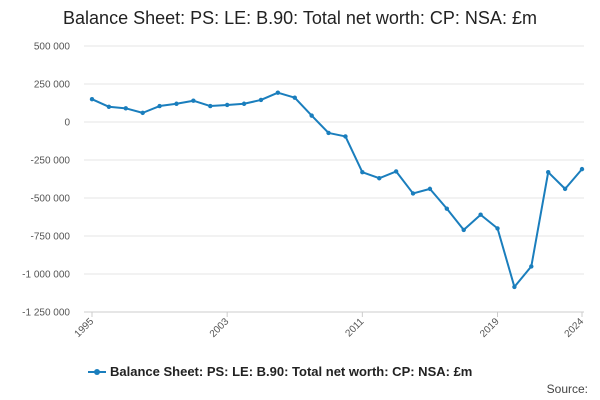  Describe the element at coordinates (220, 328) in the screenshot. I see `x-tick-label: 2003` at that location.